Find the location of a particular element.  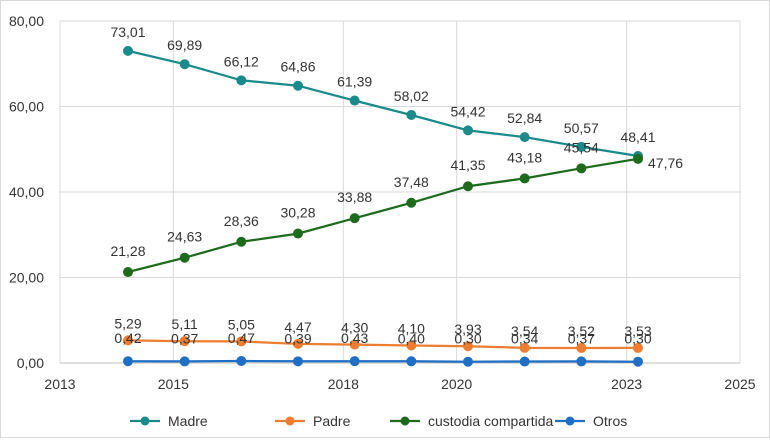

data-label: 28,36 is located at coordinates (241, 221).